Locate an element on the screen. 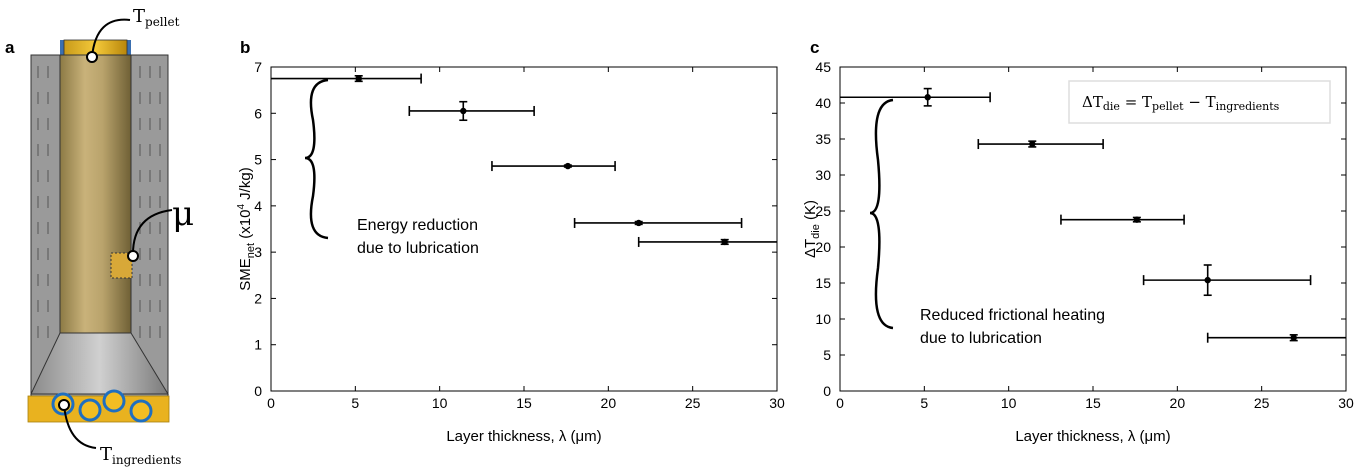 The width and height of the screenshot is (1370, 468). c-y-tick-label: 30 is located at coordinates (823, 175).